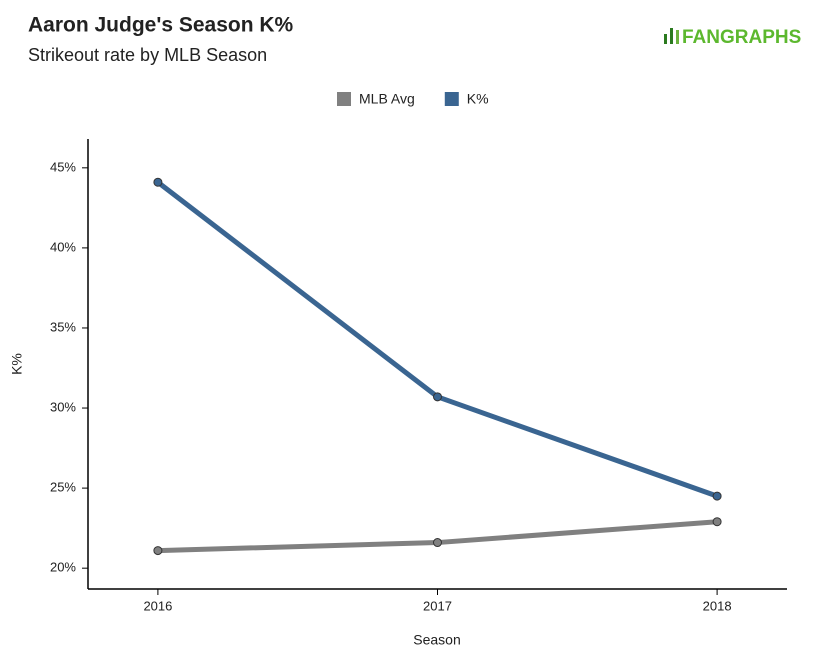  Describe the element at coordinates (741, 37) in the screenshot. I see `logo-text: FANGRAPHS` at that location.